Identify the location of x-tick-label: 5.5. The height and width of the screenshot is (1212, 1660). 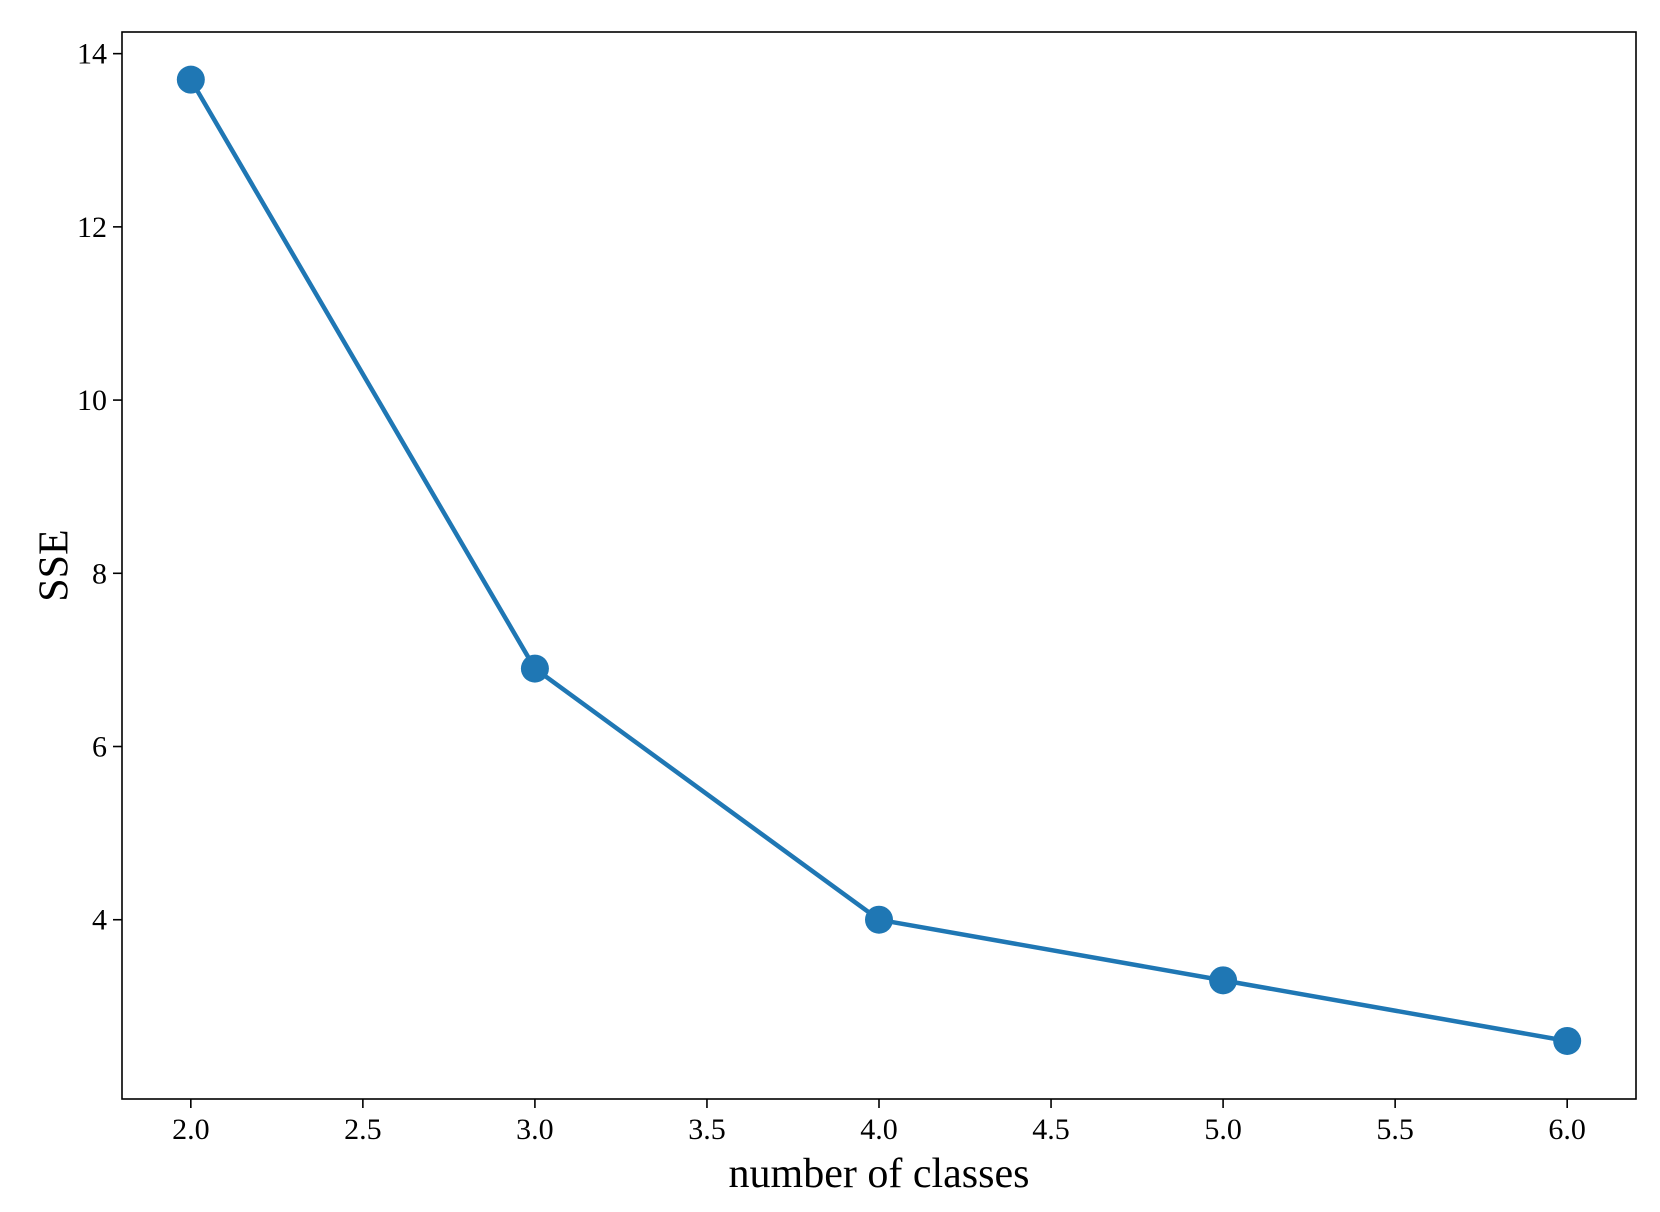
(1395, 1129).